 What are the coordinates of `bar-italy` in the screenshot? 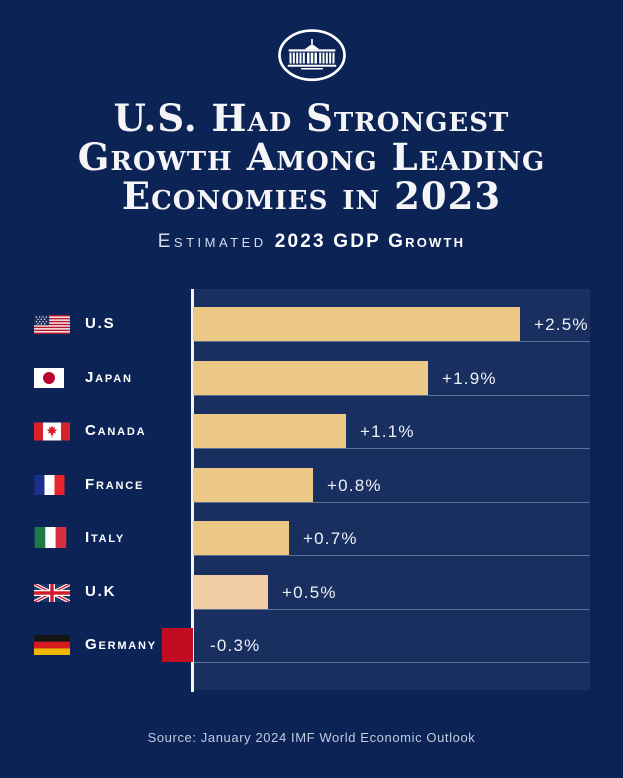 It's located at (241, 538).